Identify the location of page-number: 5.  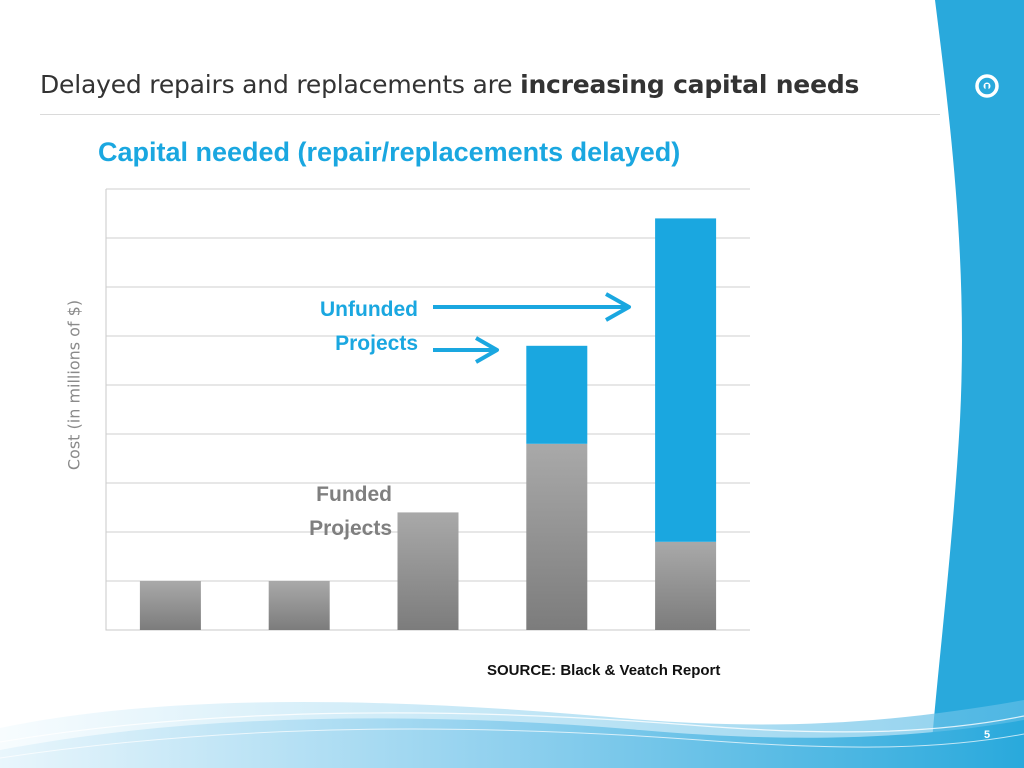
(987, 735).